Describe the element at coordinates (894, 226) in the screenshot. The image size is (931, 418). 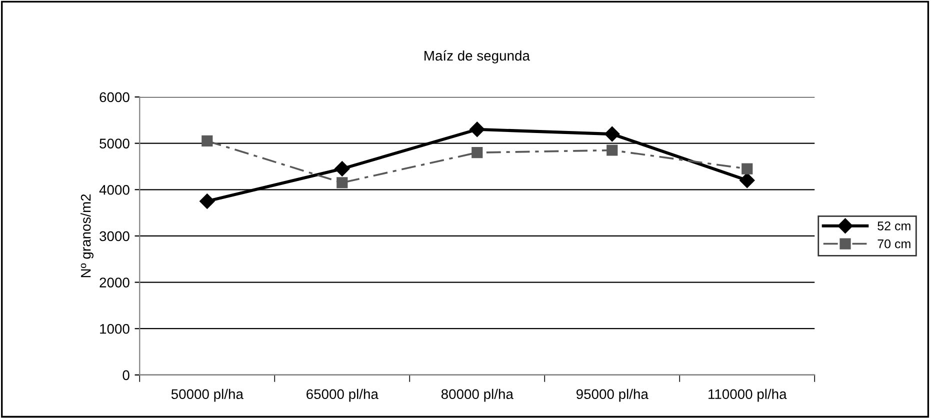
I see `legend-label: 52 cm` at that location.